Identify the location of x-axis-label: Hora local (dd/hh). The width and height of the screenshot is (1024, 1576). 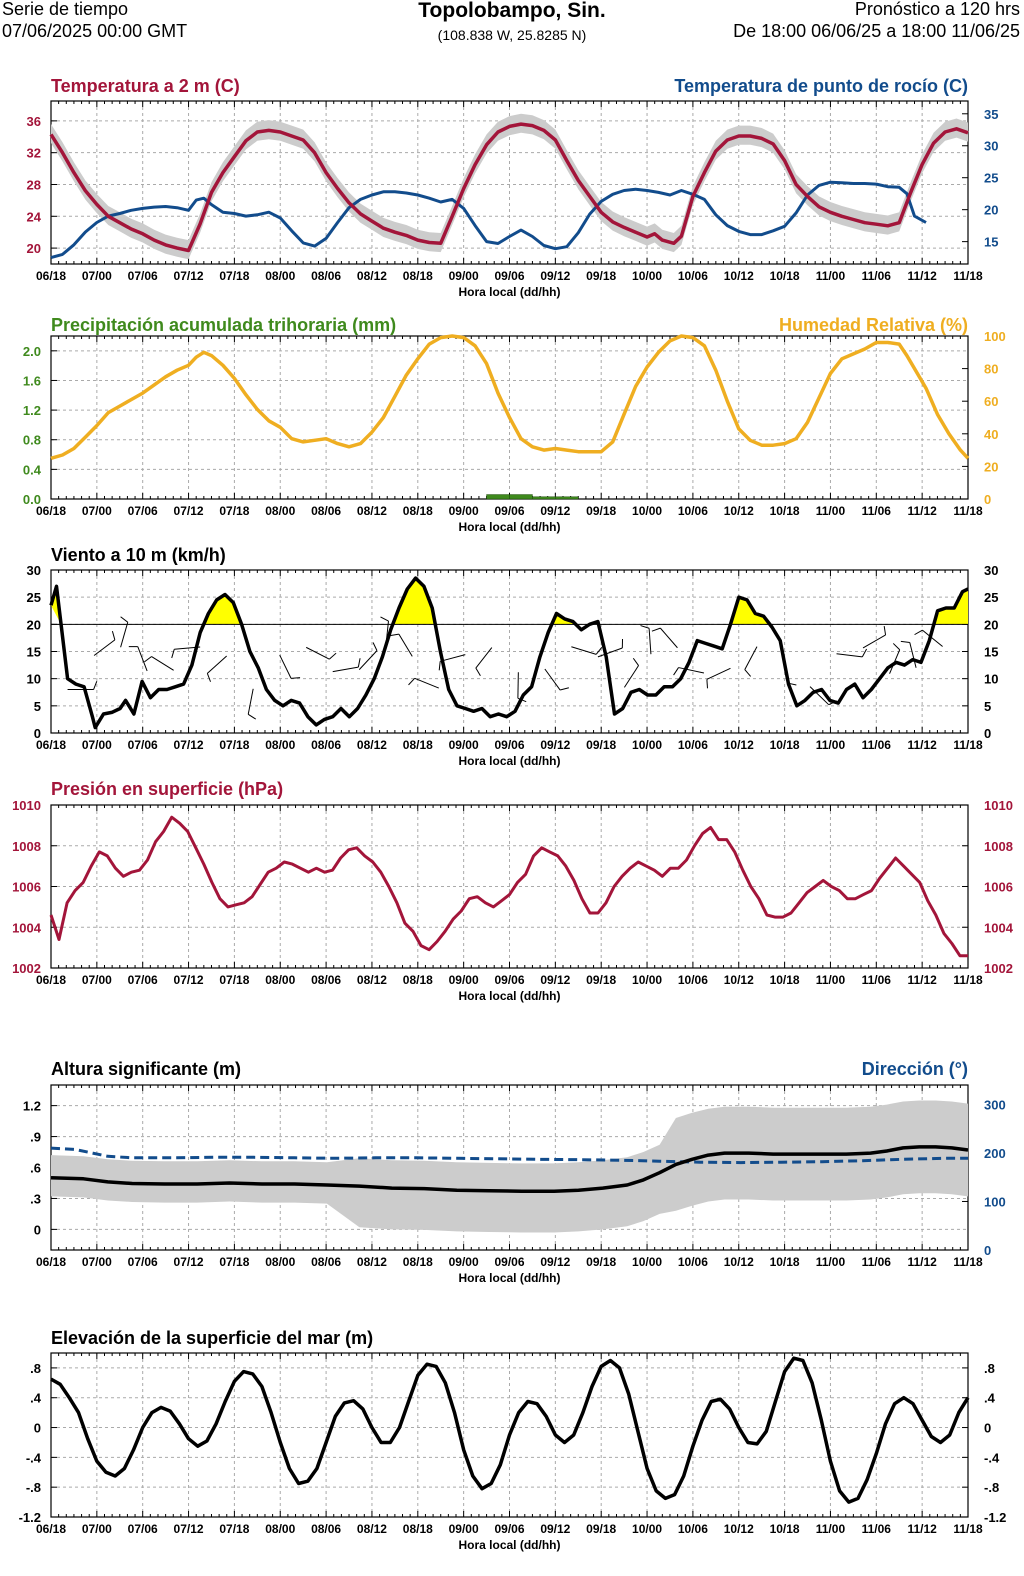
(510, 527).